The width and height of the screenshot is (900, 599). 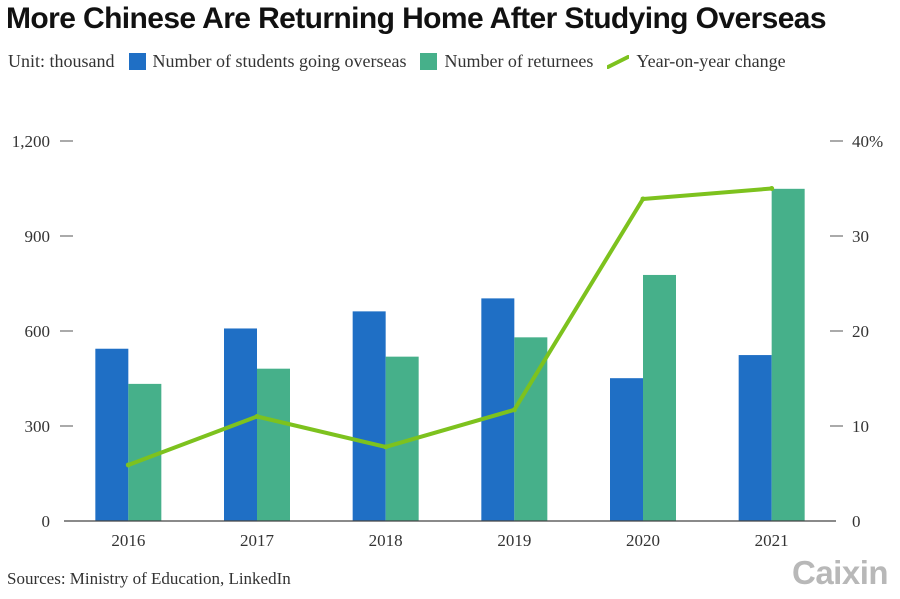 I want to click on legend-swatch-returnees, so click(x=429, y=61).